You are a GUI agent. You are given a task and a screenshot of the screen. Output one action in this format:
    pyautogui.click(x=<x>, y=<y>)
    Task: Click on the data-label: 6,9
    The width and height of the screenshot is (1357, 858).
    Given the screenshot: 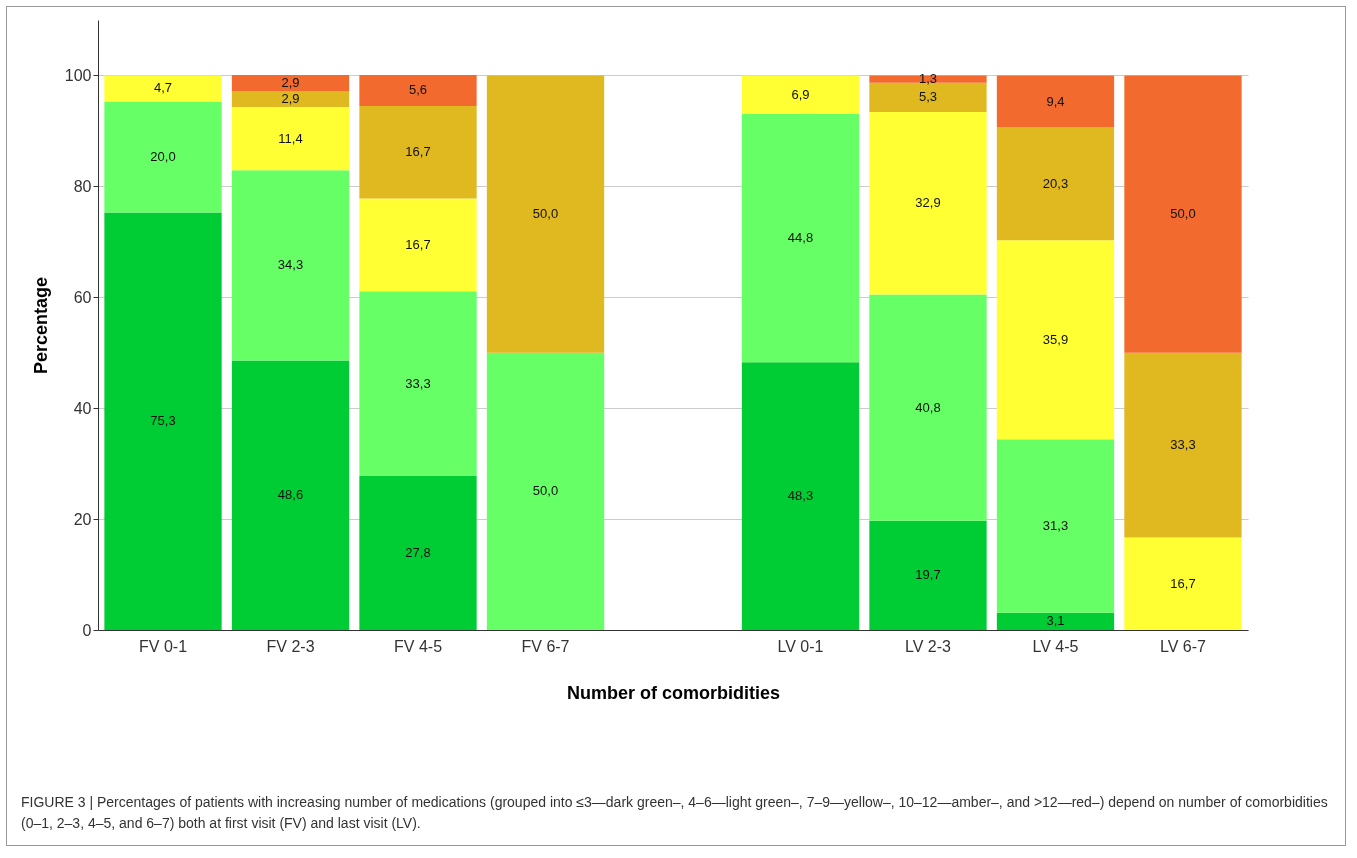 What is the action you would take?
    pyautogui.click(x=800, y=94)
    